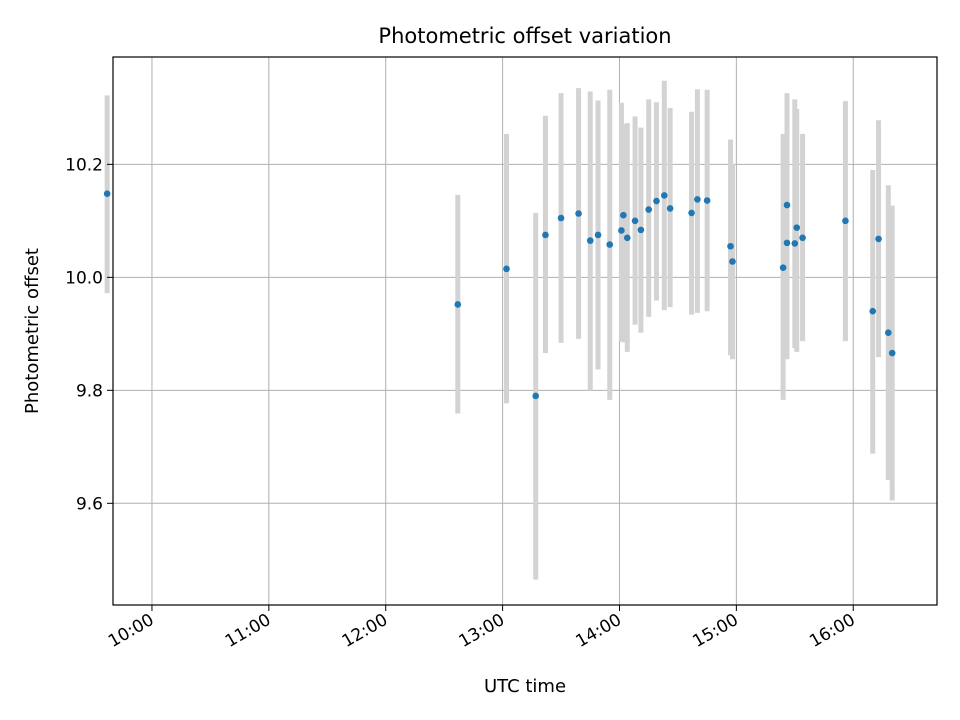 This screenshot has width=960, height=720. I want to click on y-axis-ticks: 9.6 9.8 10.0 10.2, so click(89, 334).